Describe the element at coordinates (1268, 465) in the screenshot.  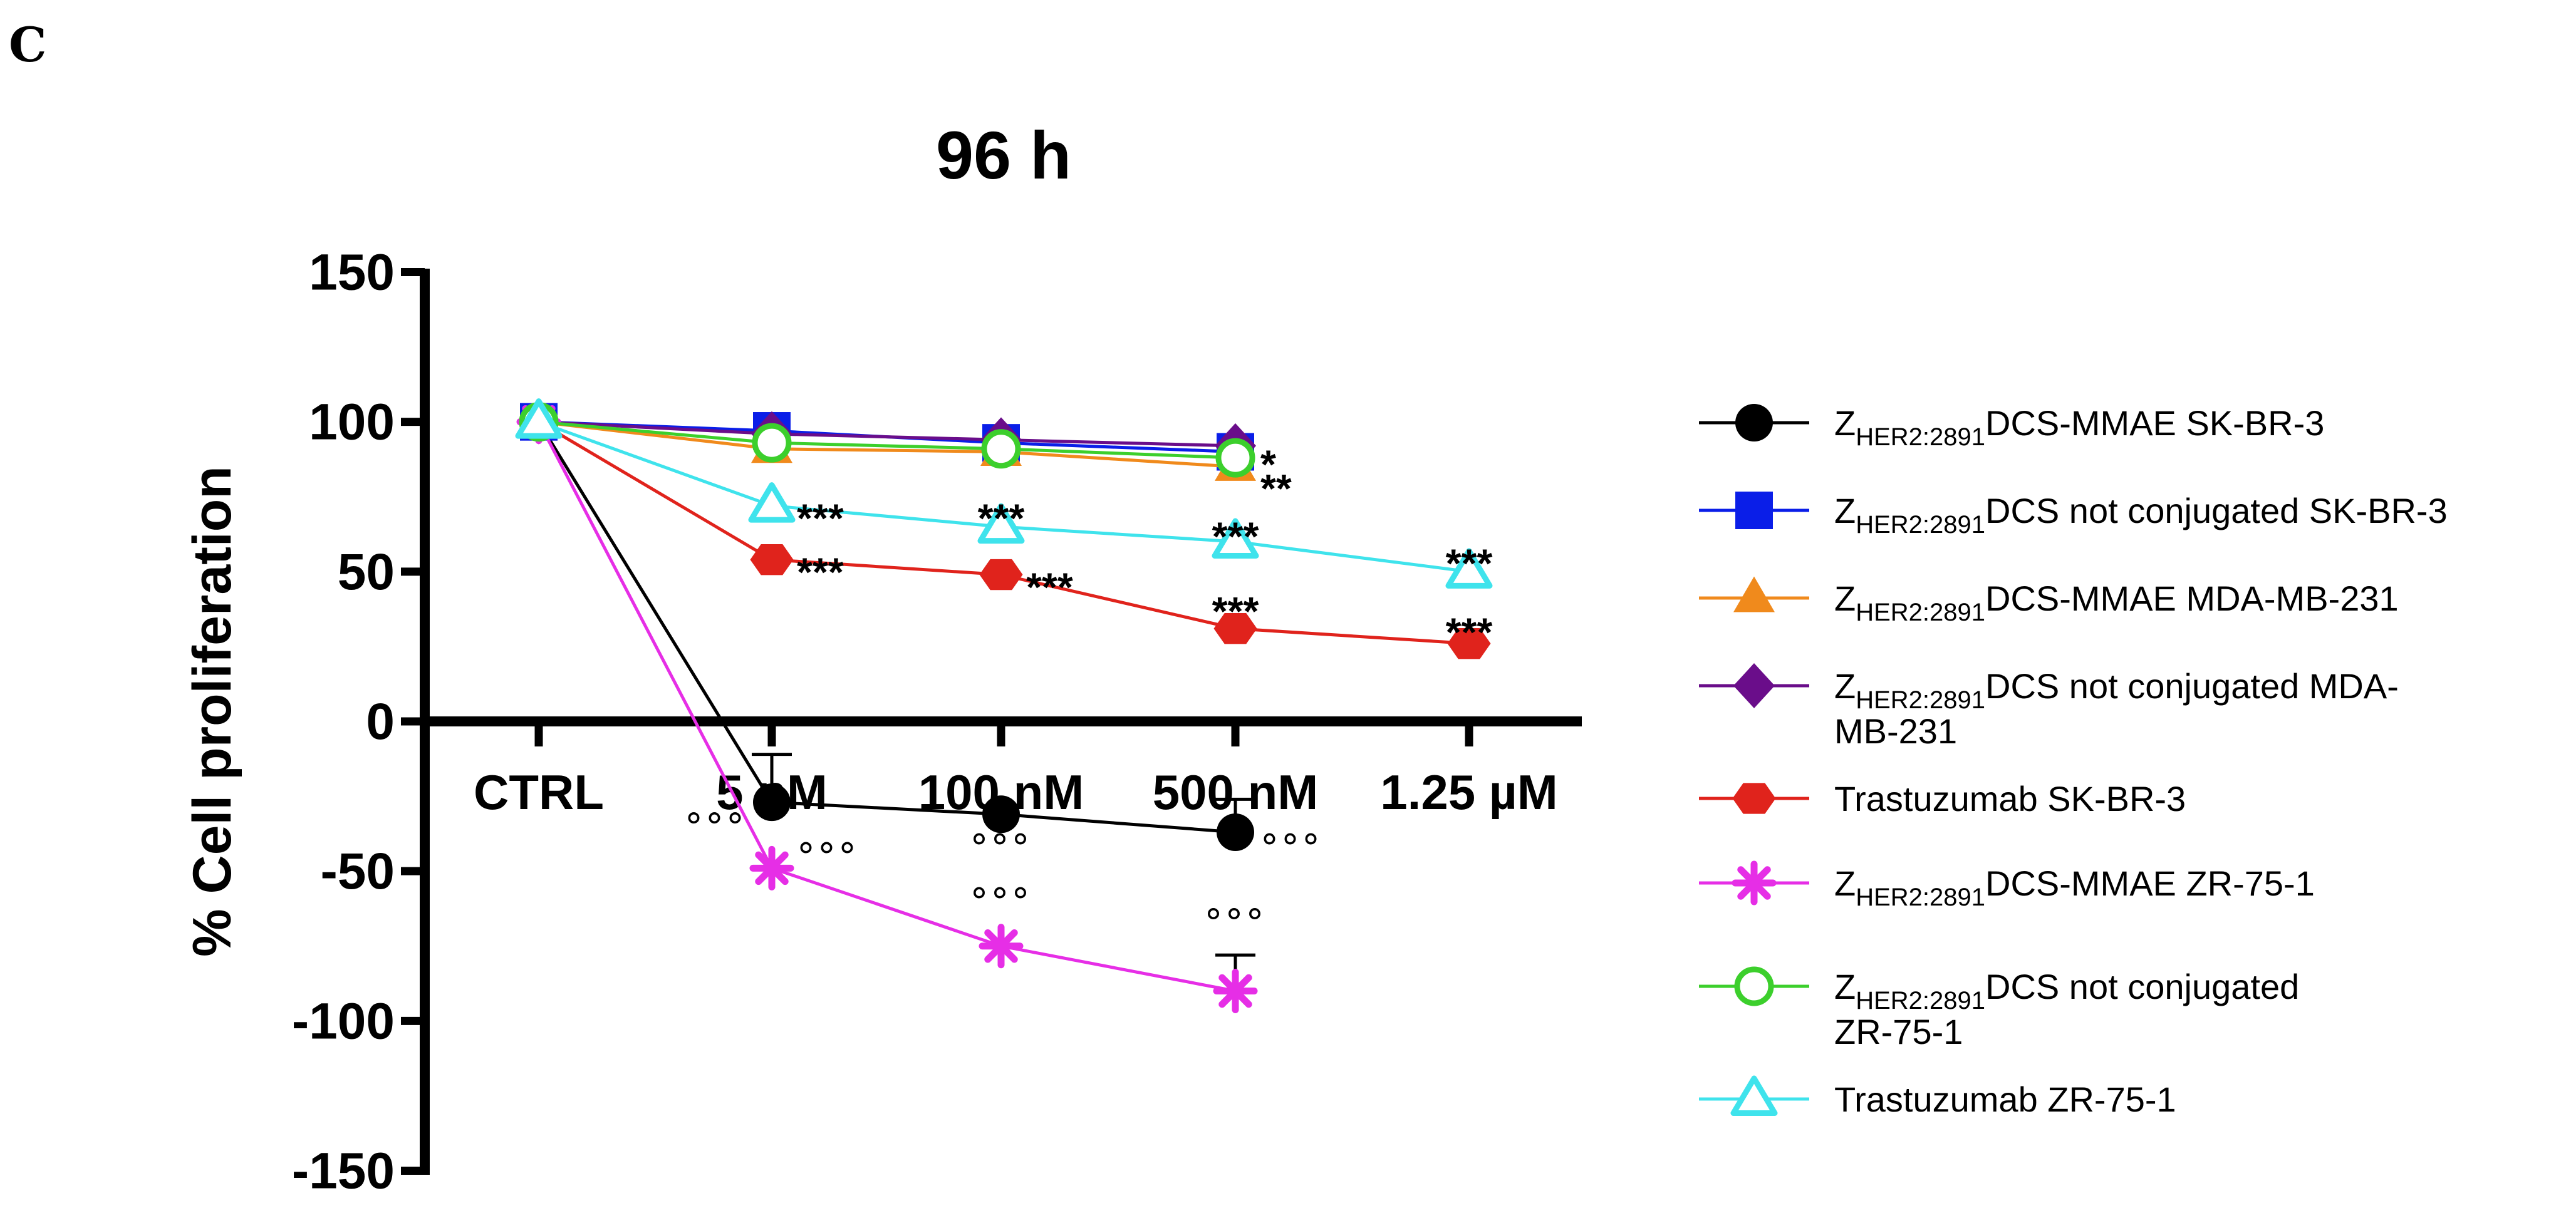
I see `significance-stars: *` at that location.